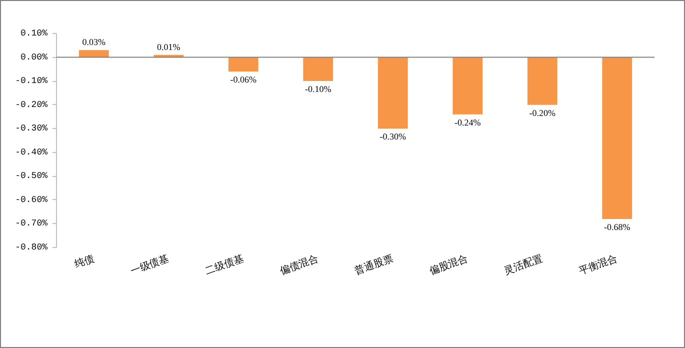 Image resolution: width=685 pixels, height=348 pixels. Describe the element at coordinates (149, 265) in the screenshot. I see `x-tick-label: 一级债基` at that location.